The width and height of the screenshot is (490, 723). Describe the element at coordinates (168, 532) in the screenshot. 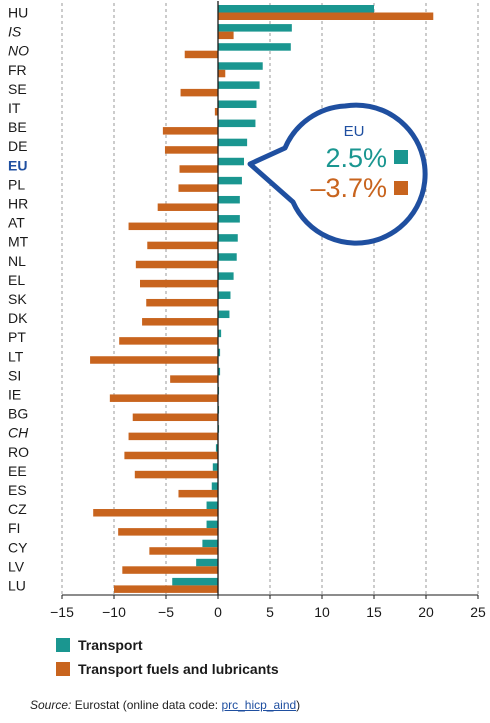

I see `bar-fuels-fi` at that location.